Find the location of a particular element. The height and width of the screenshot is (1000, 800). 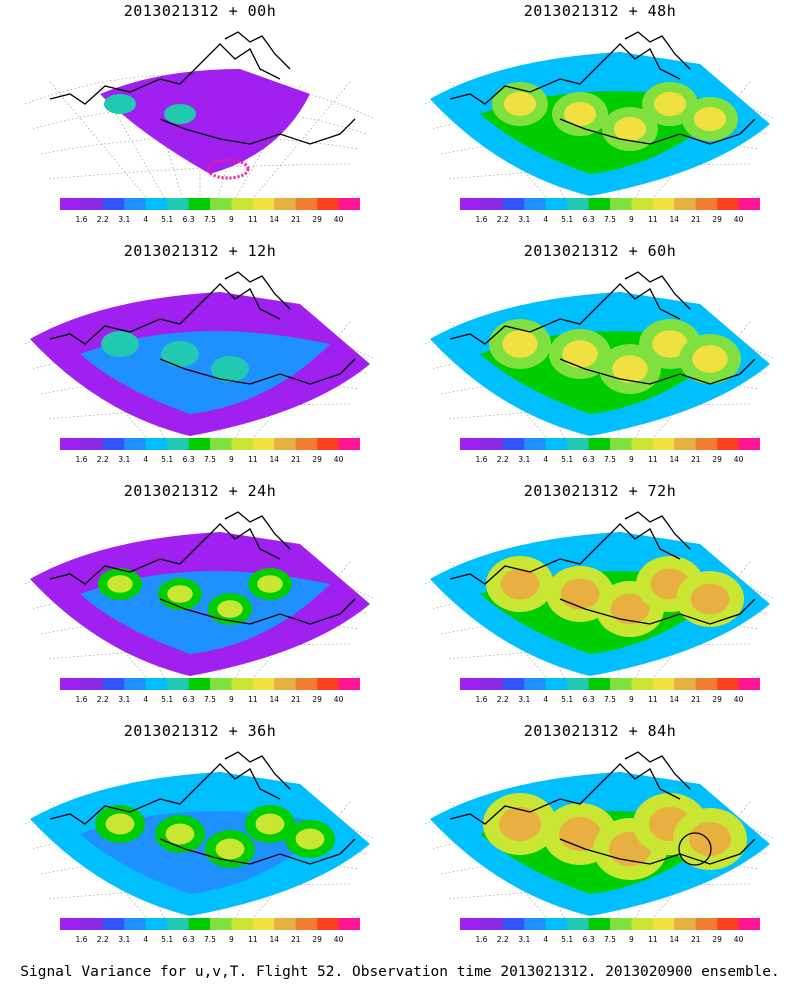

colorbar-tick-label: 9 is located at coordinates (231, 219).